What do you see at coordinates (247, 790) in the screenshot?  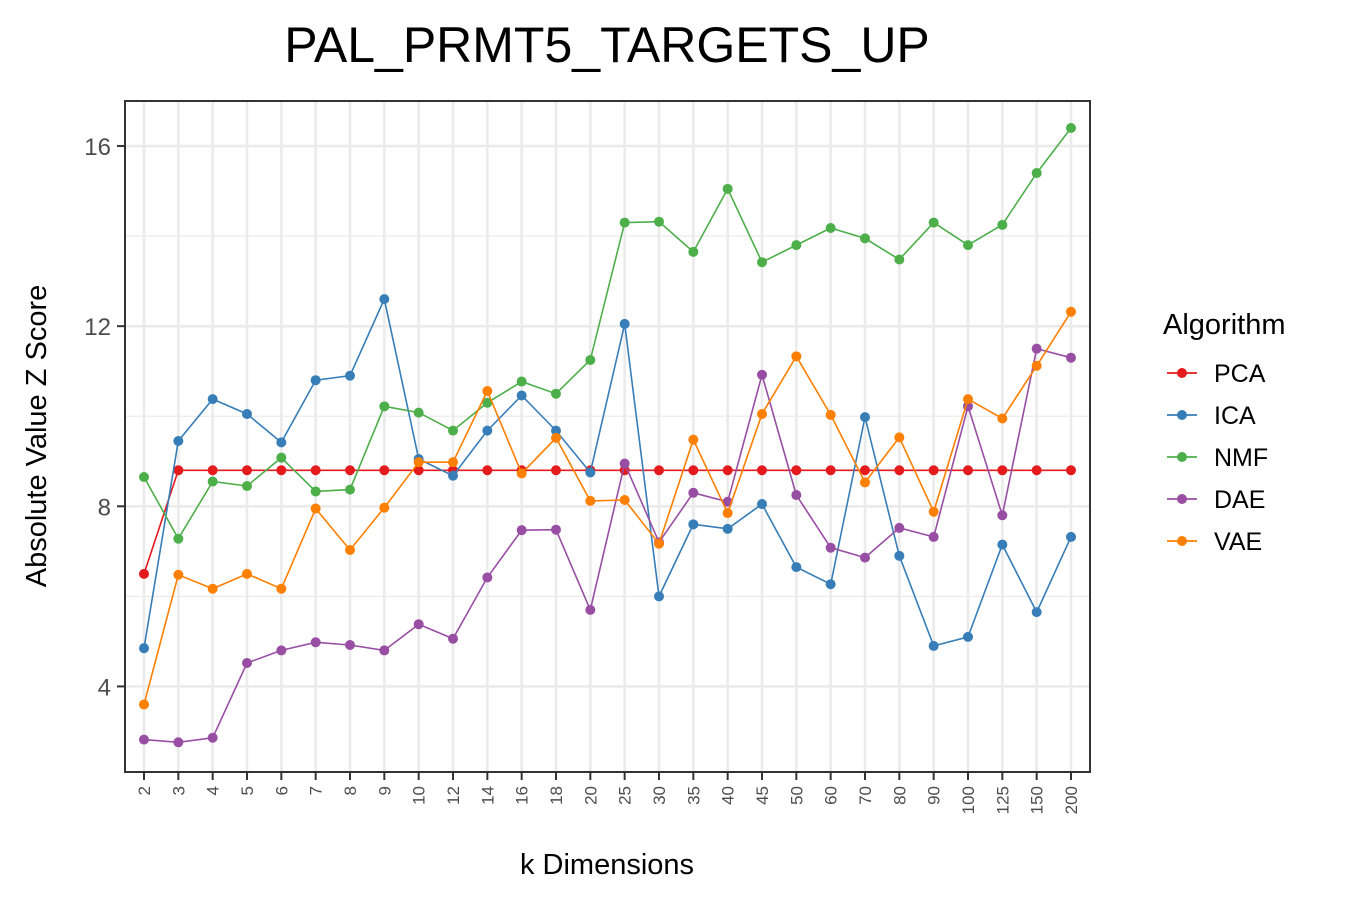 I see `x-tick-label: 5` at bounding box center [247, 790].